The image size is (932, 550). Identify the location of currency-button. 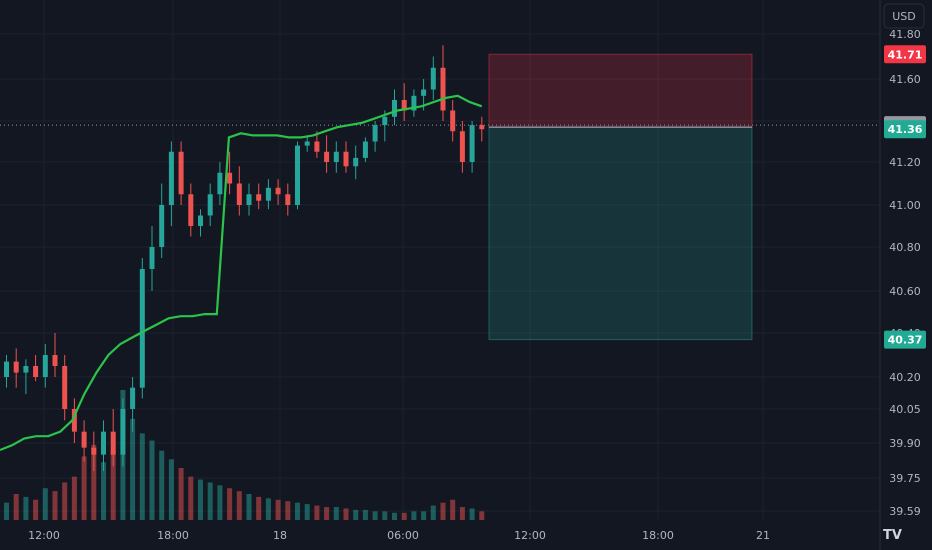
(904, 16).